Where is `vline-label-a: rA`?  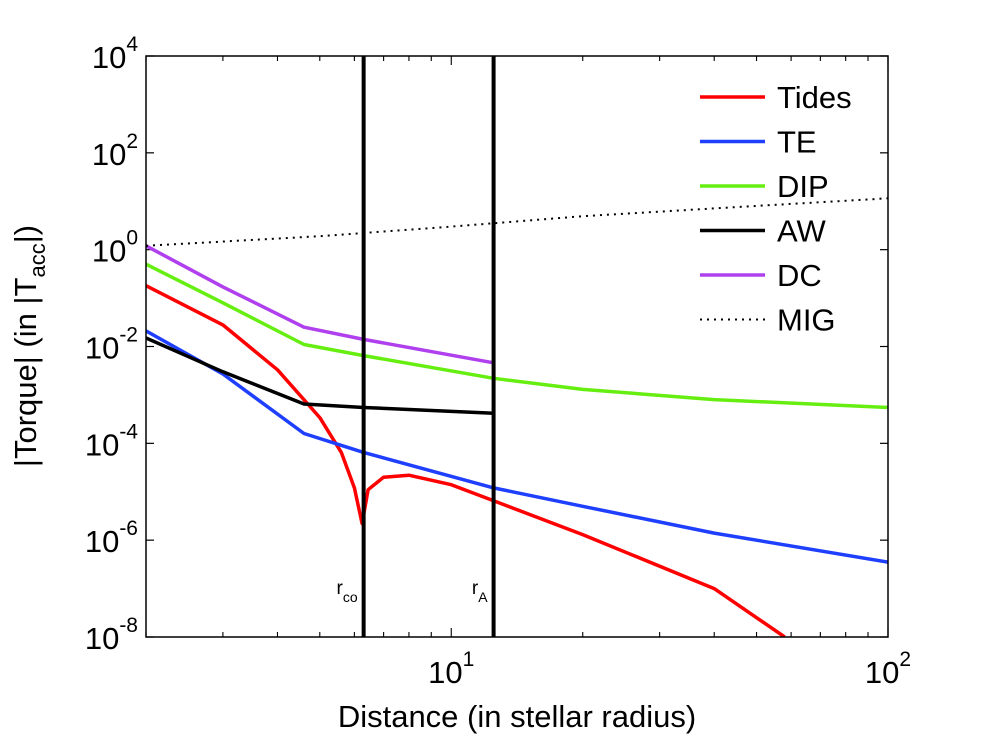 vline-label-a: rA is located at coordinates (480, 591).